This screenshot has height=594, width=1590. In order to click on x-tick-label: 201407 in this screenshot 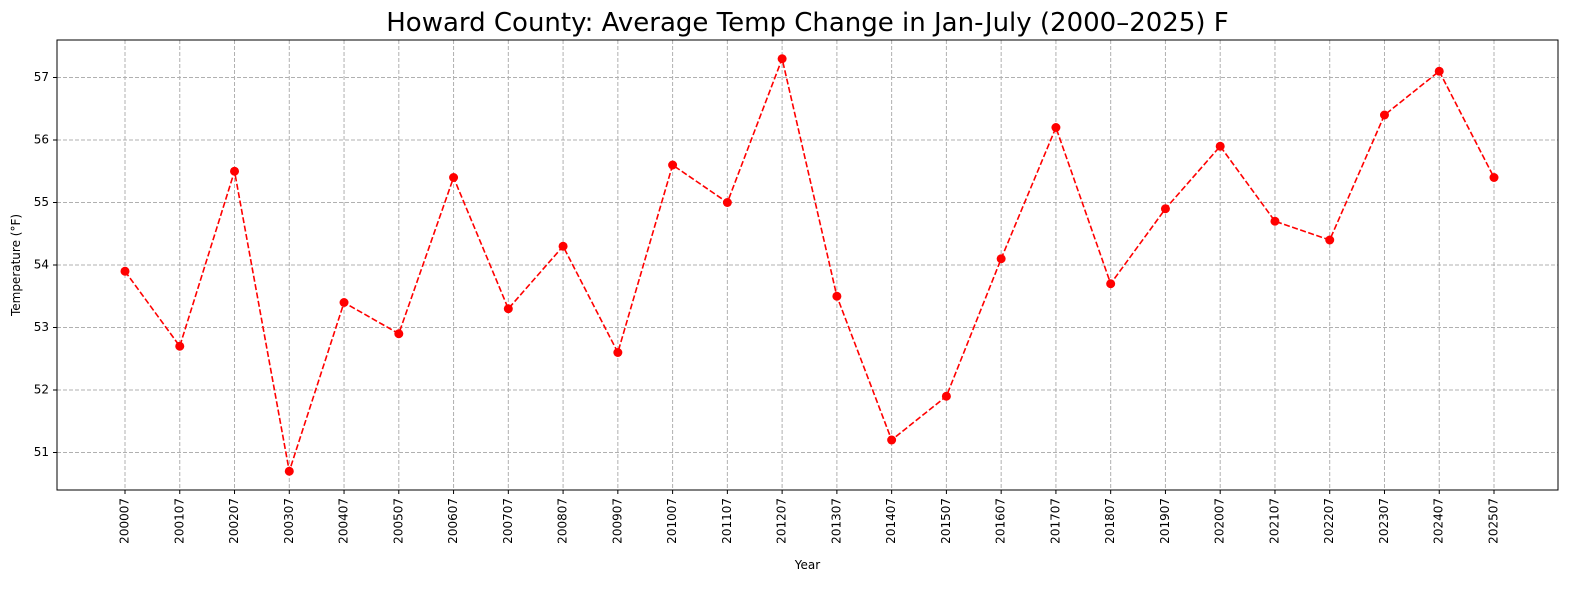, I will do `click(891, 521)`.